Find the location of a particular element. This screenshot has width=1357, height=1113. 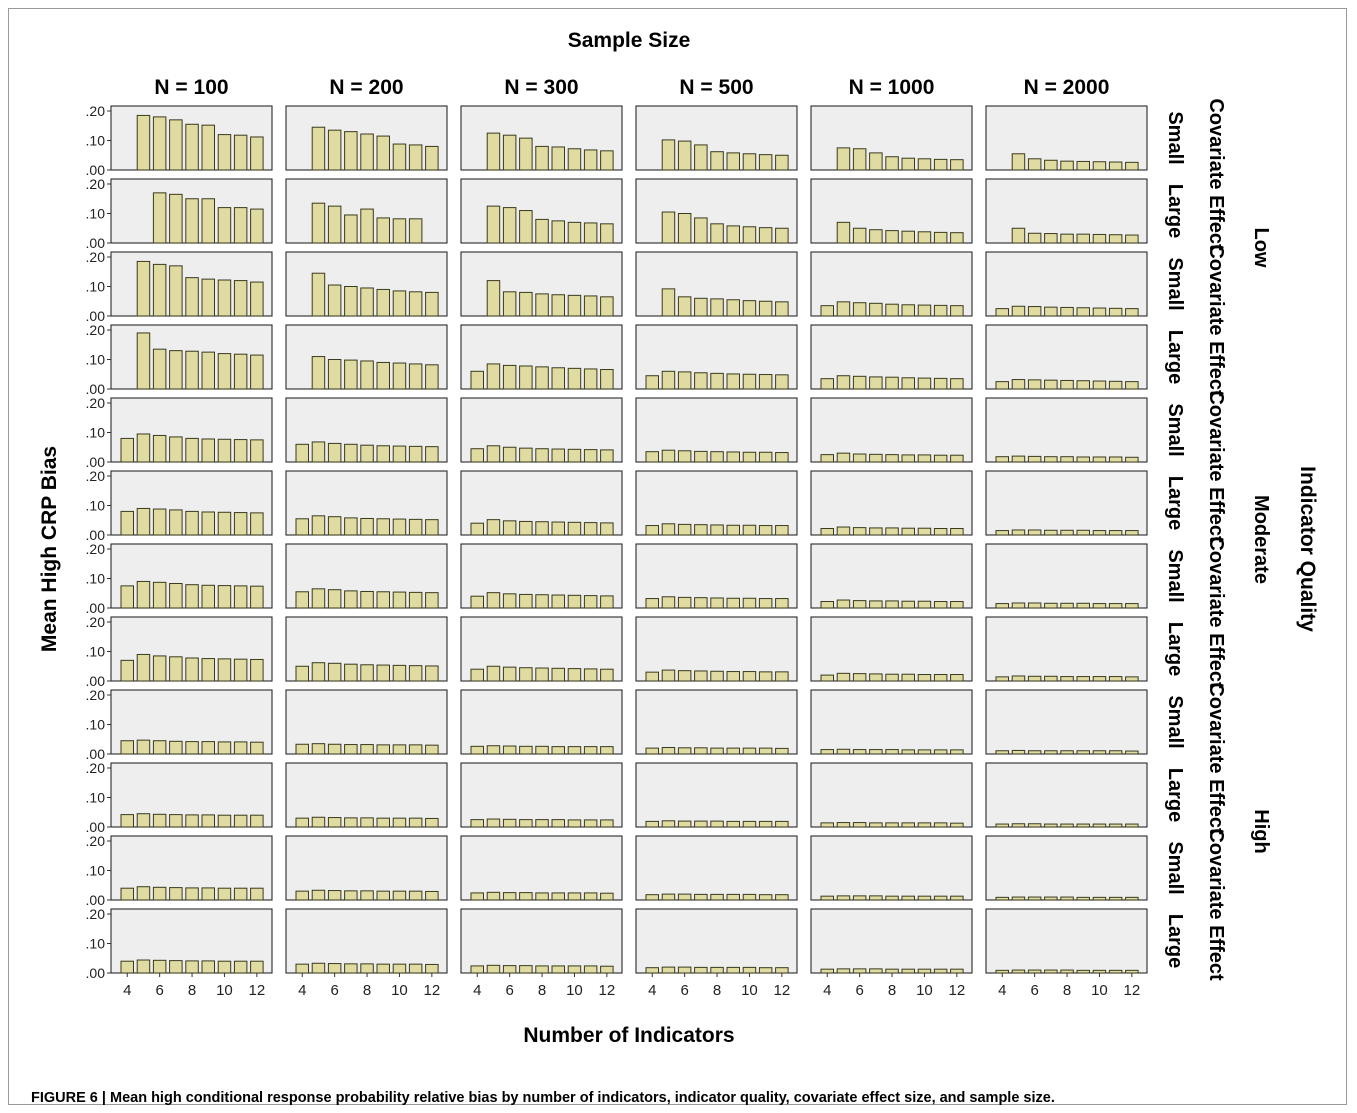

panel-r9-c2 is located at coordinates (366, 722).